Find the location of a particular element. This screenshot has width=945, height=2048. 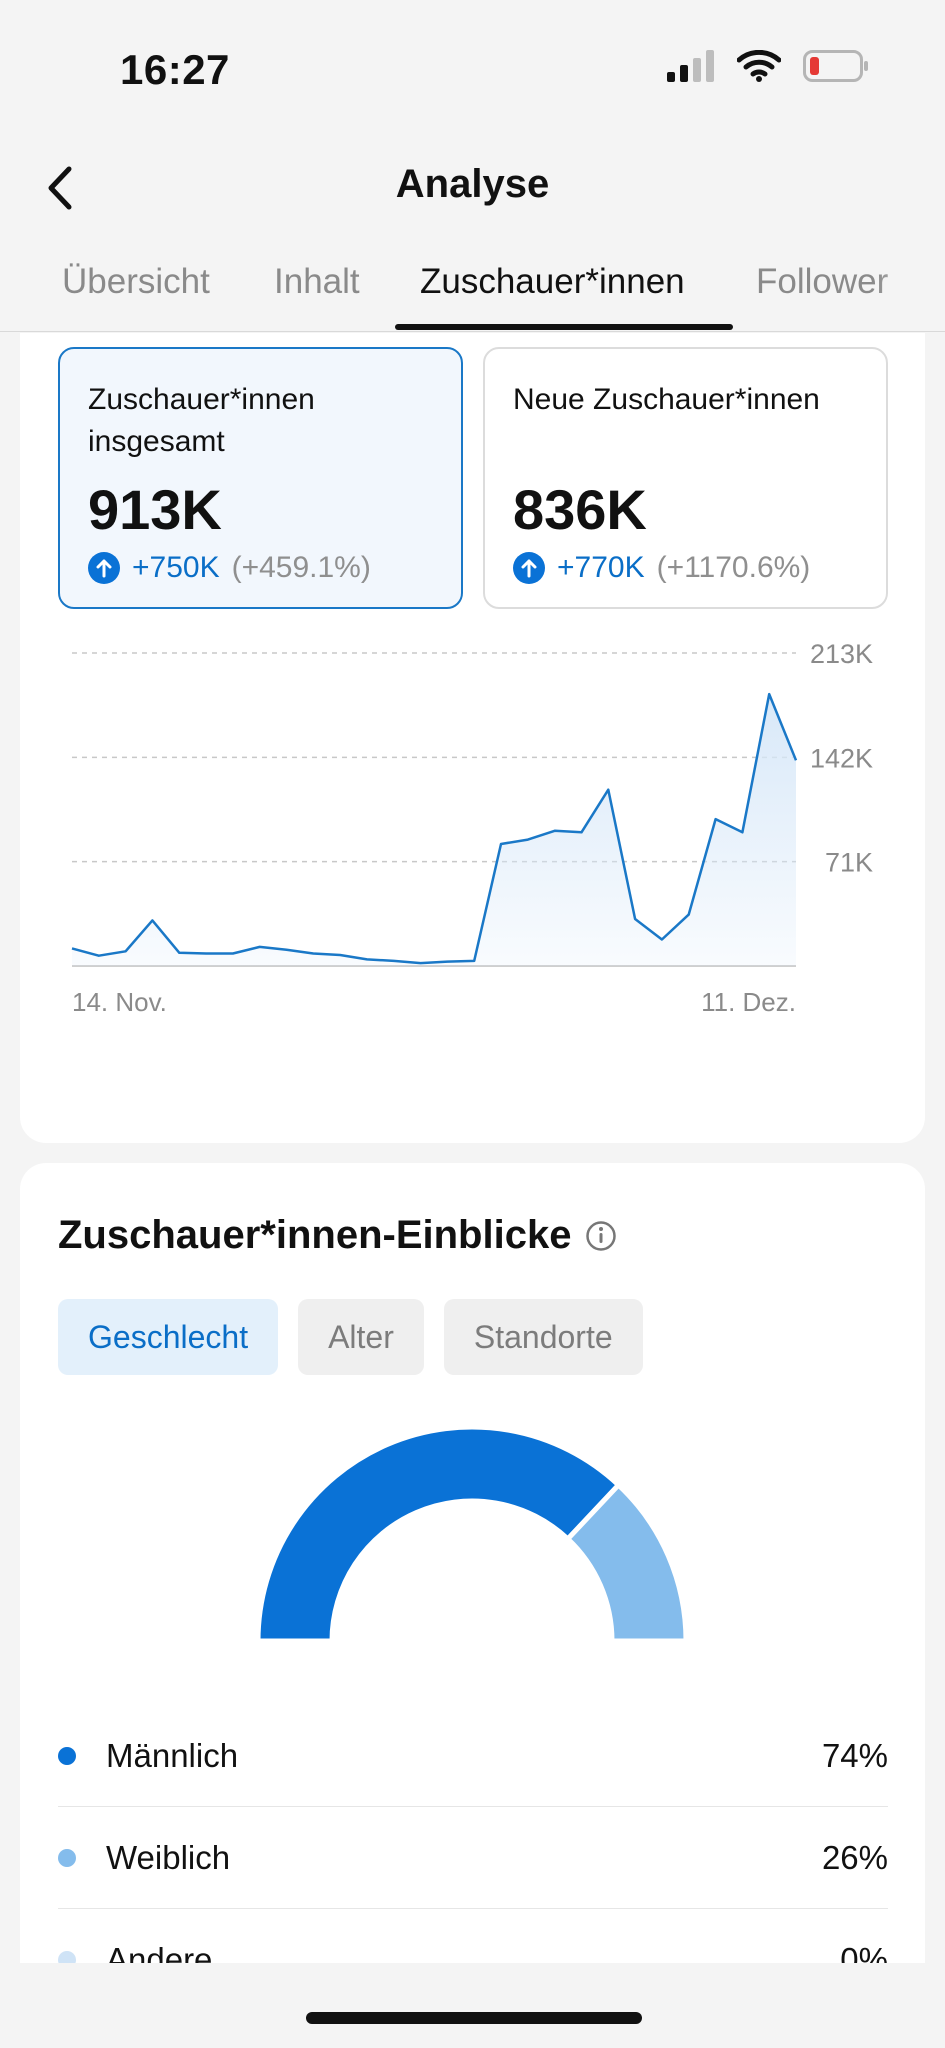

filter-locations: Standorte is located at coordinates (543, 1337).